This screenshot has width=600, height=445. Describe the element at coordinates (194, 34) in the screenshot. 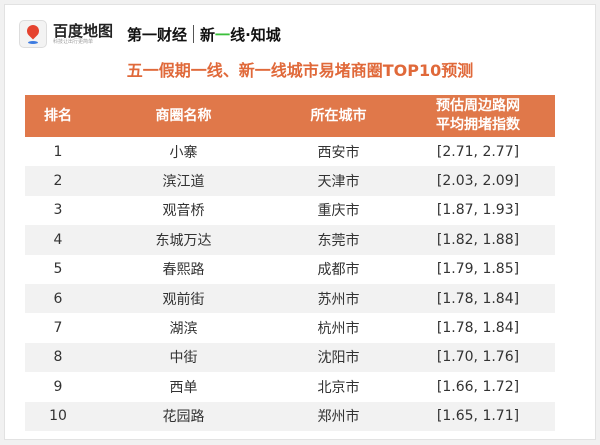

I see `logo-divider` at that location.